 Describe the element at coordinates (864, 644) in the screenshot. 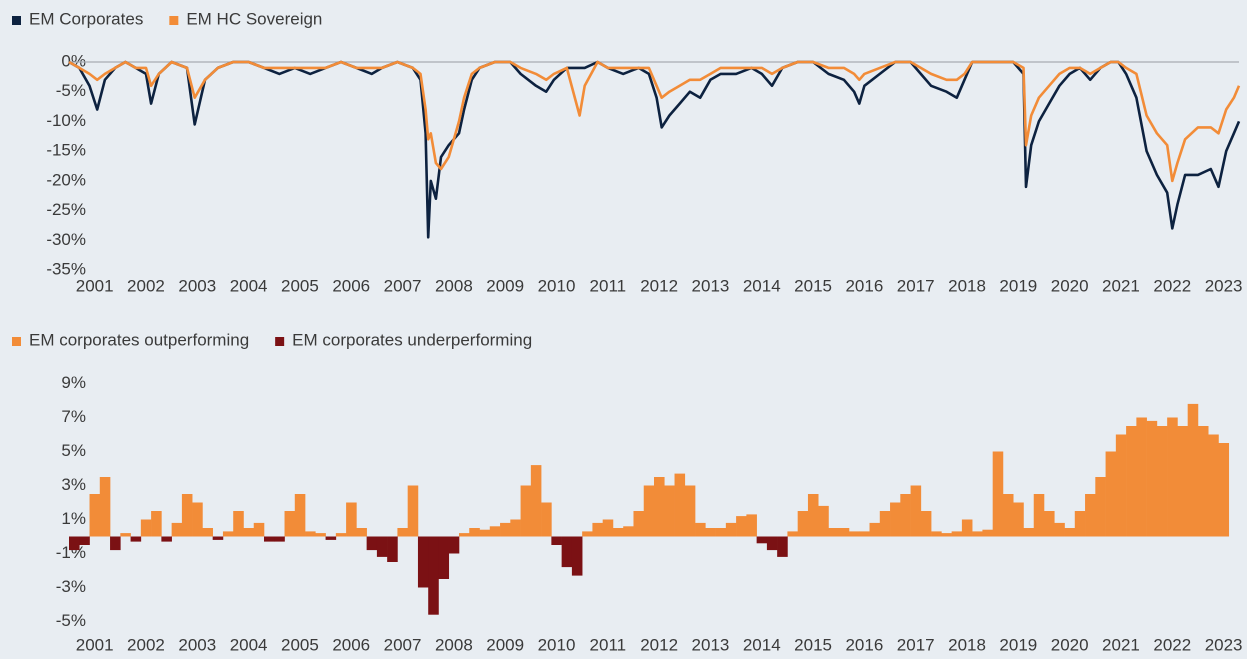

I see `x-tick-label: 2016` at that location.